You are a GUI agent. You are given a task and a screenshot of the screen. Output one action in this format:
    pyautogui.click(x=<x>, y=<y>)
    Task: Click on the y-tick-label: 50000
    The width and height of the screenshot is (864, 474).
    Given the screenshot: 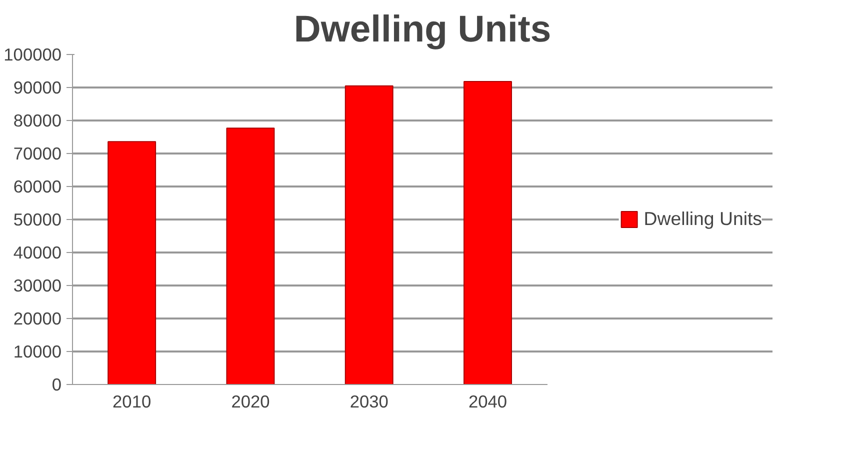 What is the action you would take?
    pyautogui.click(x=37, y=220)
    